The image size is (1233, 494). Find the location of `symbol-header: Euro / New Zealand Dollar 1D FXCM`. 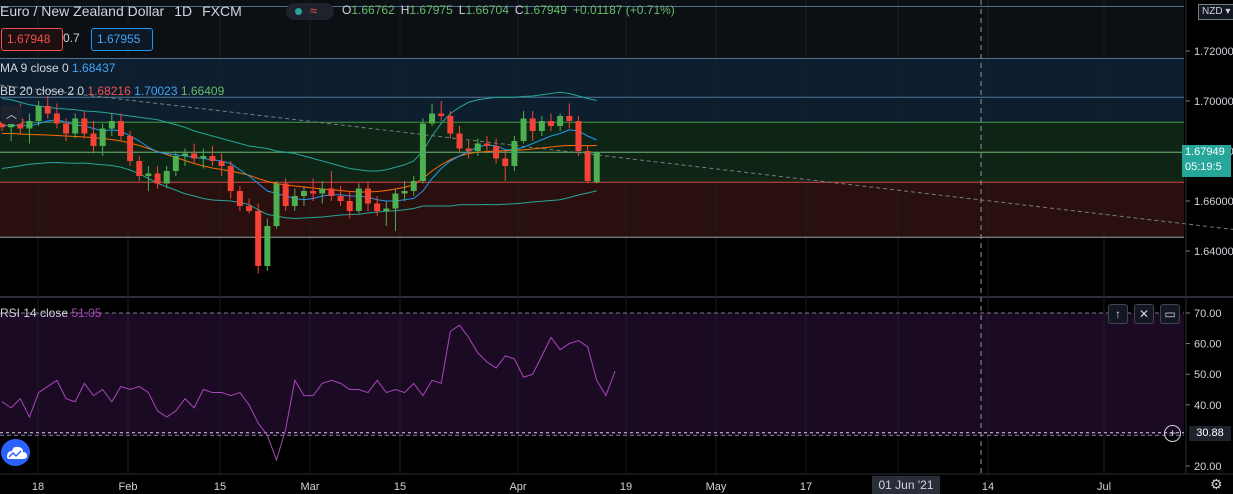

symbol-header: Euro / New Zealand Dollar 1D FXCM is located at coordinates (126, 11).